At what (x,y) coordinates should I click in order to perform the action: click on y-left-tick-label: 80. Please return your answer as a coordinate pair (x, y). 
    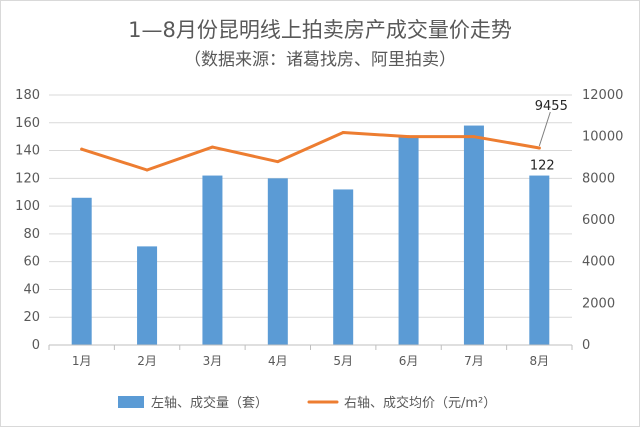
    Looking at the image, I should click on (31, 234).